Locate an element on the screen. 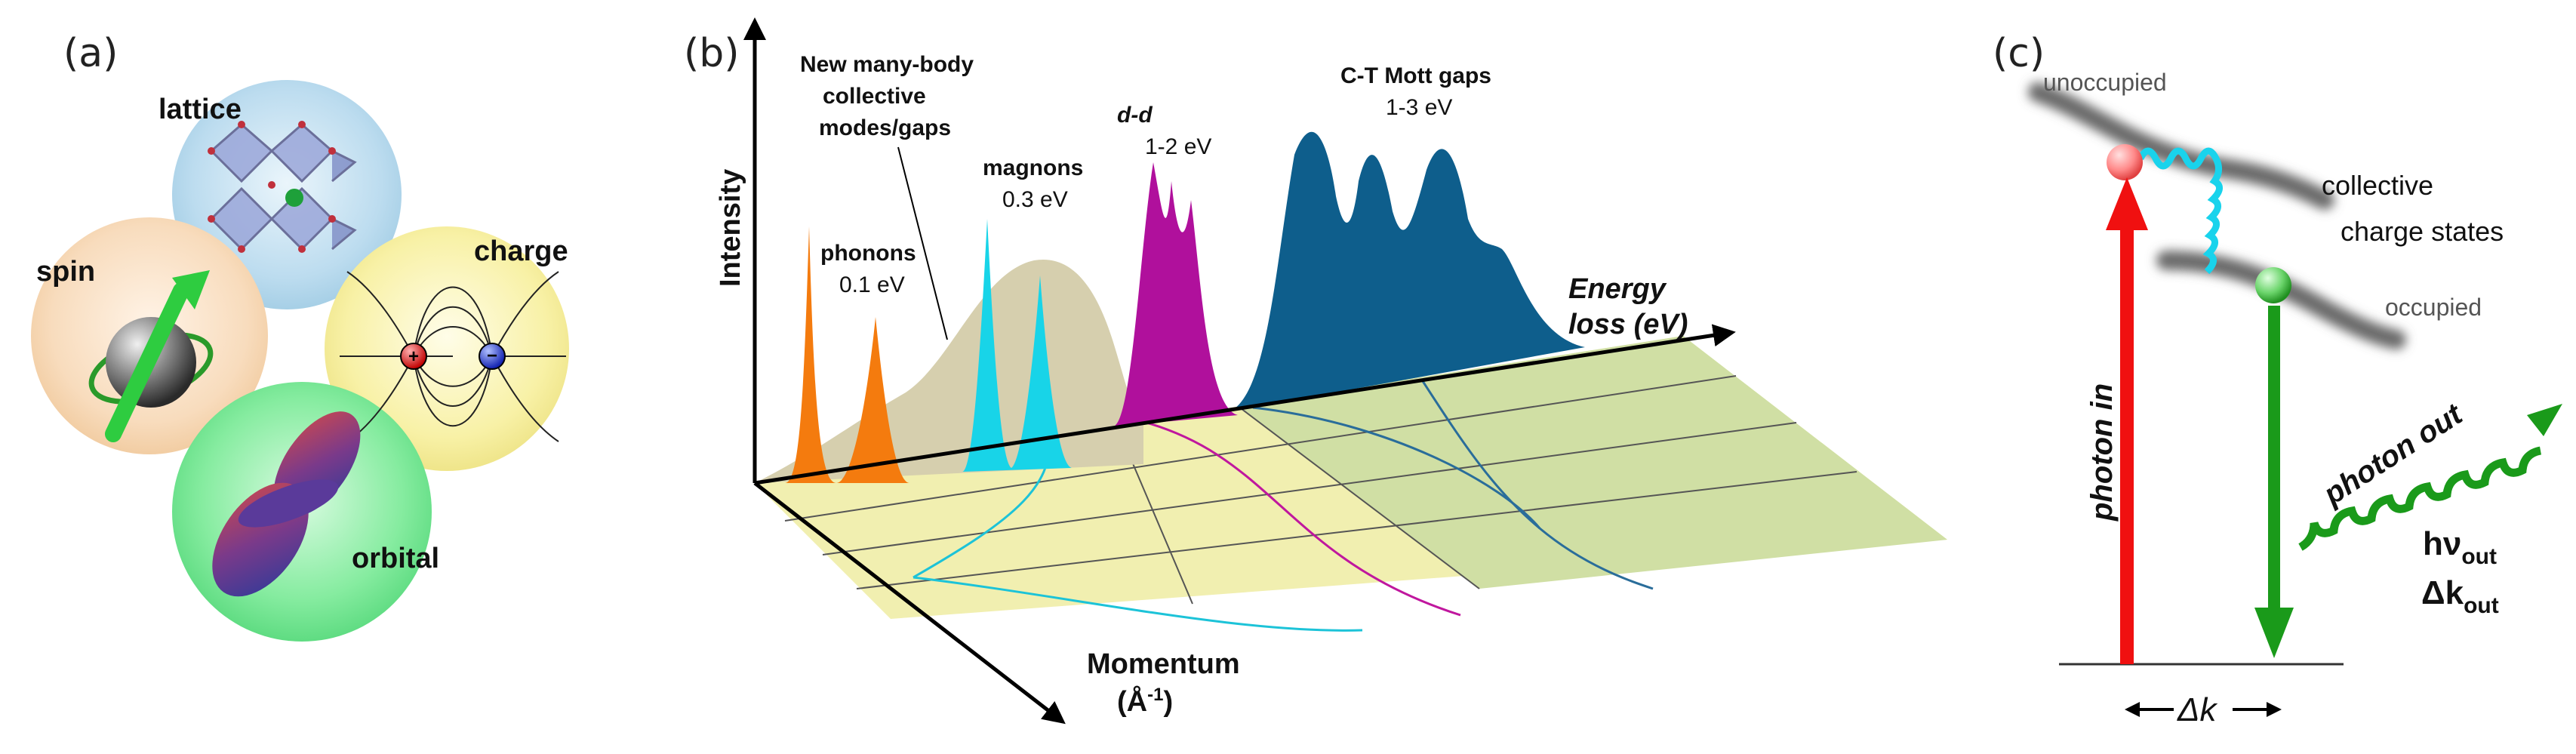 This screenshot has height=754, width=2576. magnons-value: 0.3 eV is located at coordinates (1035, 199).